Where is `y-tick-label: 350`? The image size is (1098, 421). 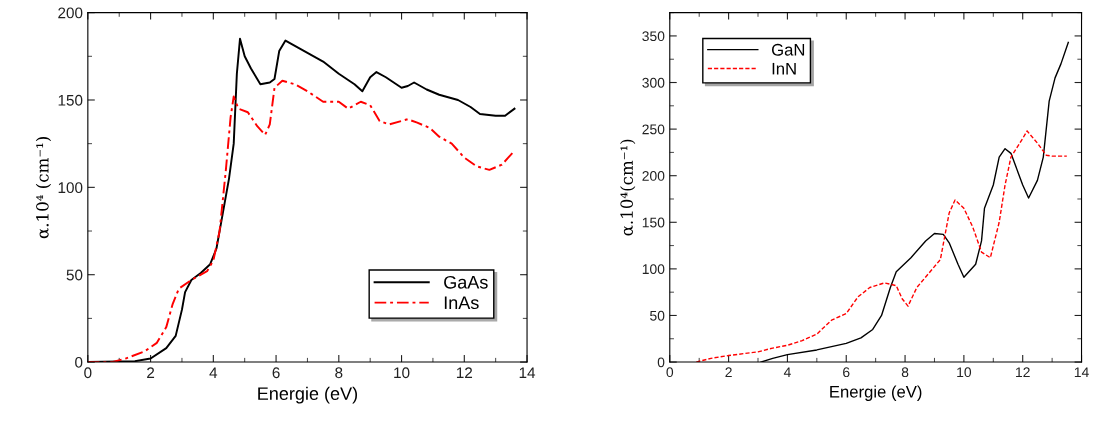 y-tick-label: 350 is located at coordinates (653, 36).